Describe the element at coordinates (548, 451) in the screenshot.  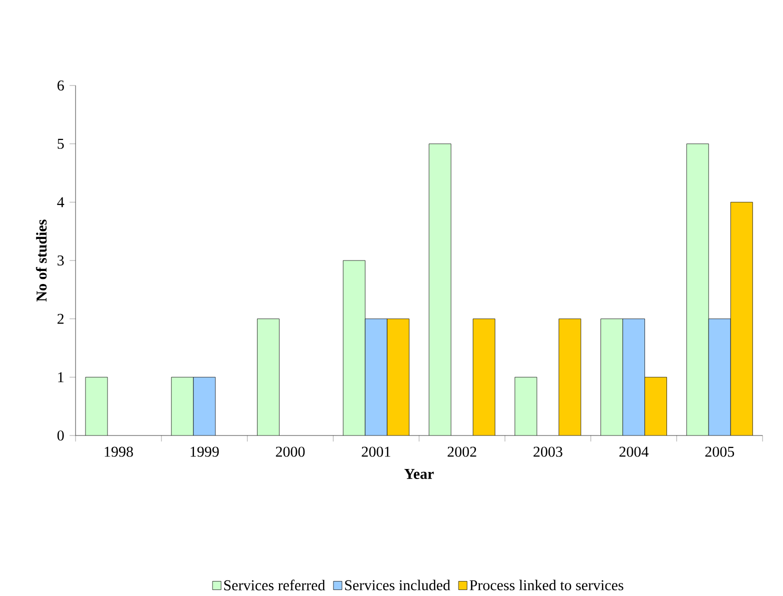
I see `x-tick-label: 2003` at that location.